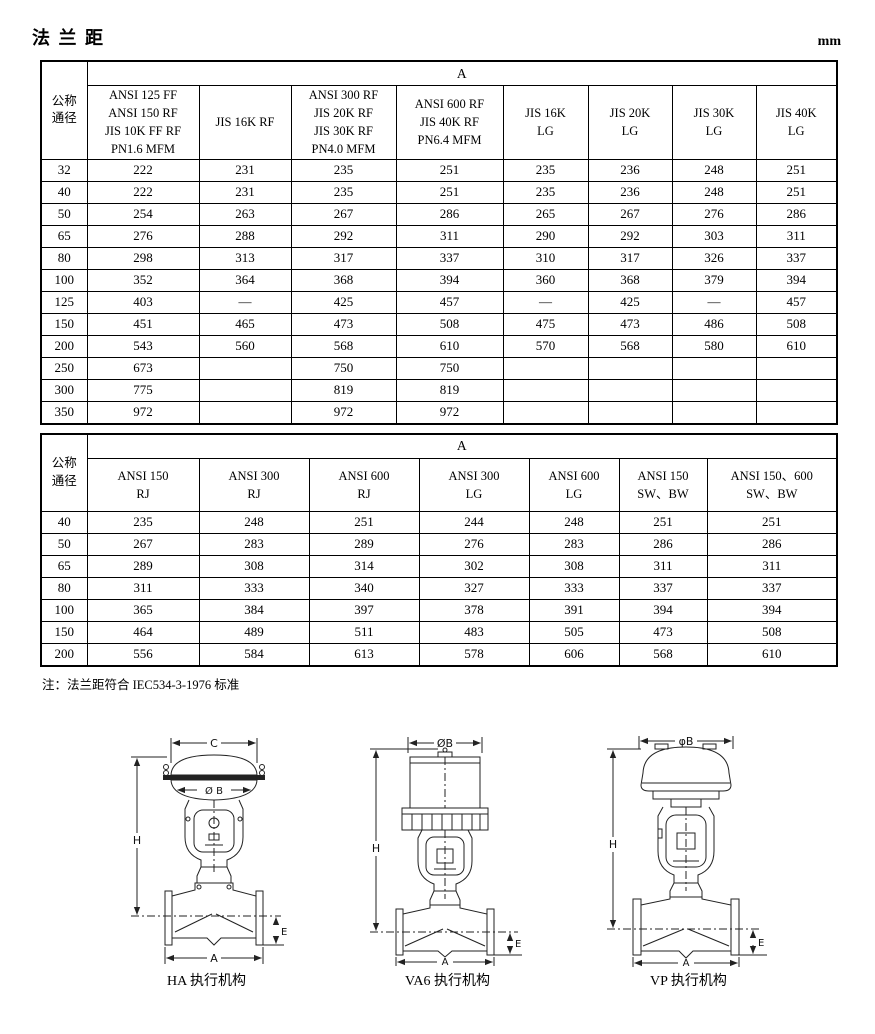 The height and width of the screenshot is (1034, 875). I want to click on table-row: 32 222 231 235 251 235 236 248 251, so click(439, 170).